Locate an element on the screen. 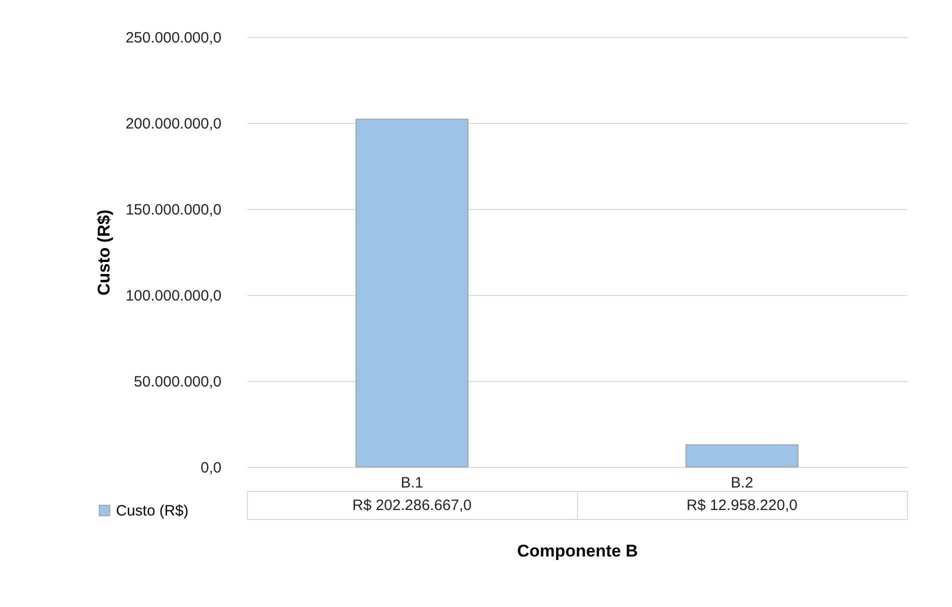 This screenshot has width=952, height=607. y-tick-label: 200.000.000,0 is located at coordinates (174, 124).